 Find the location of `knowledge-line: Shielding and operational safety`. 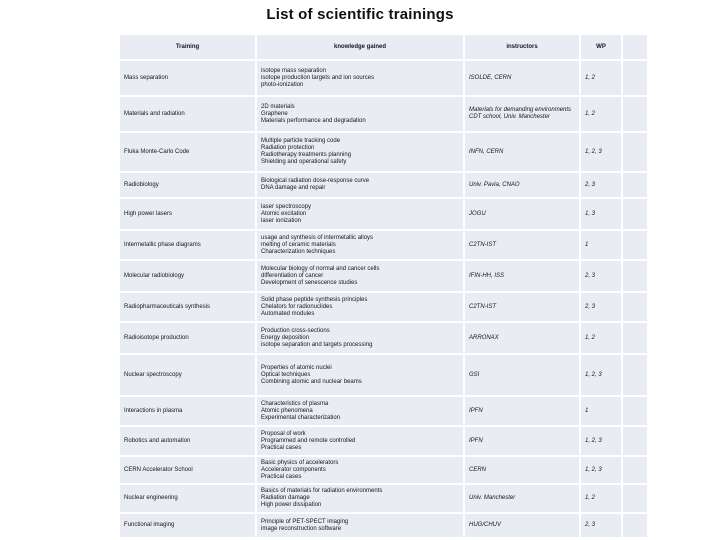

knowledge-line: Shielding and operational safety is located at coordinates (304, 162).